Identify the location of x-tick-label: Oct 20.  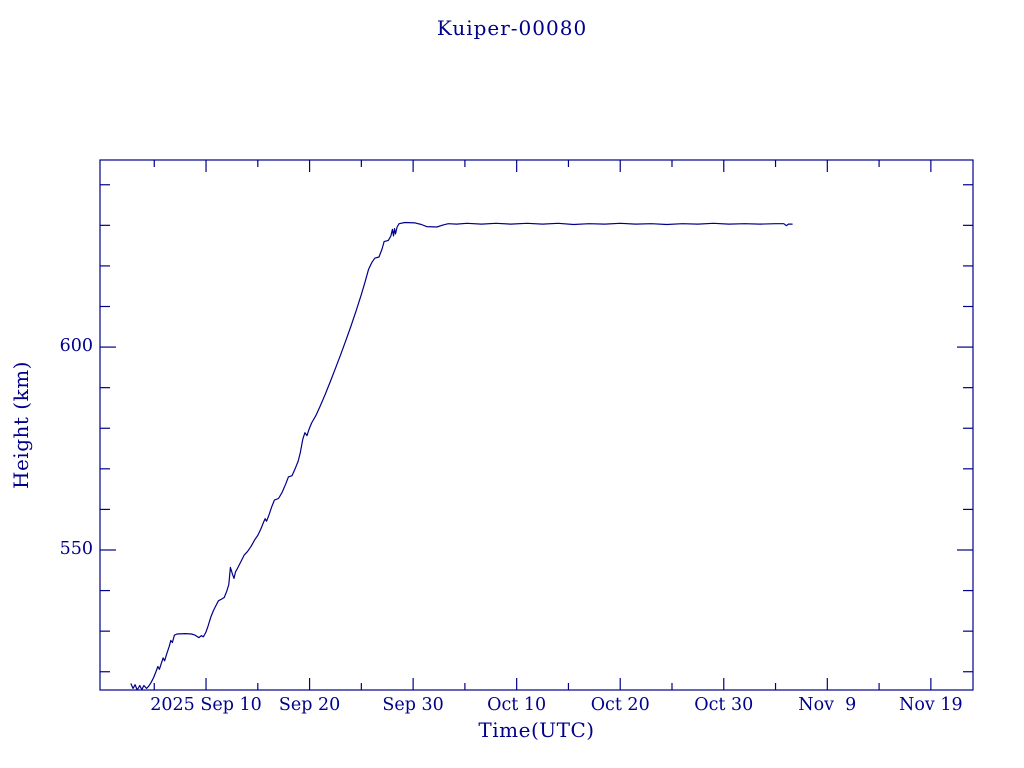
(620, 705).